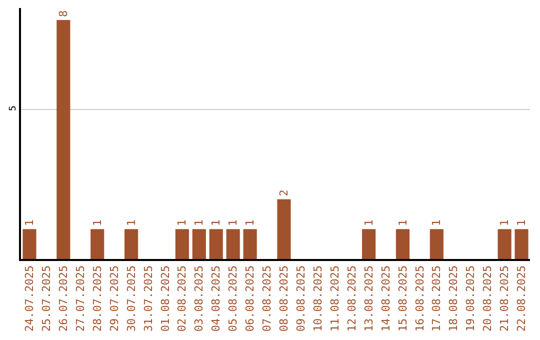  What do you see at coordinates (521, 298) in the screenshot?
I see `x-tick-label: 22.08.2025` at bounding box center [521, 298].